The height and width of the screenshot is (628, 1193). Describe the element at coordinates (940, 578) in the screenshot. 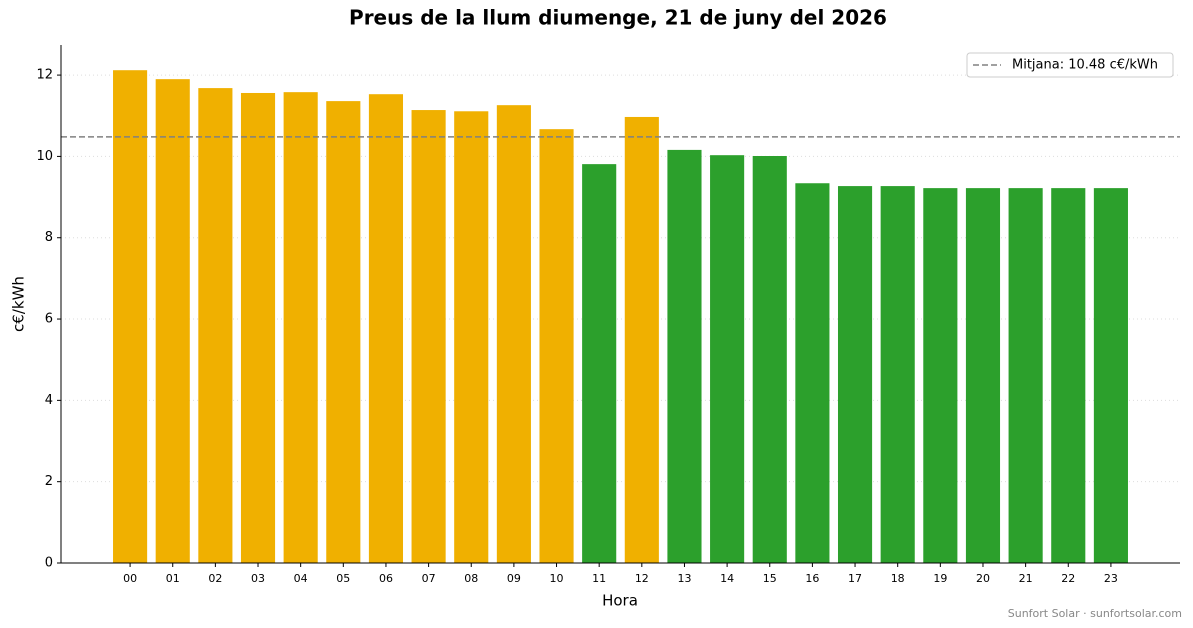

I see `x-tick-label: 19` at that location.